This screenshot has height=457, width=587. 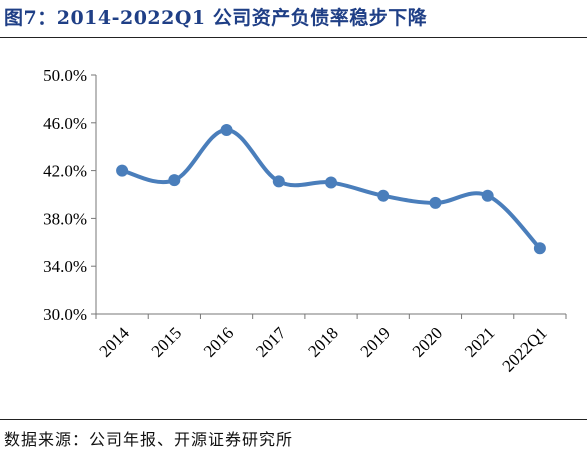 What do you see at coordinates (65, 75) in the screenshot?
I see `y-tick-label: 50.0%` at bounding box center [65, 75].